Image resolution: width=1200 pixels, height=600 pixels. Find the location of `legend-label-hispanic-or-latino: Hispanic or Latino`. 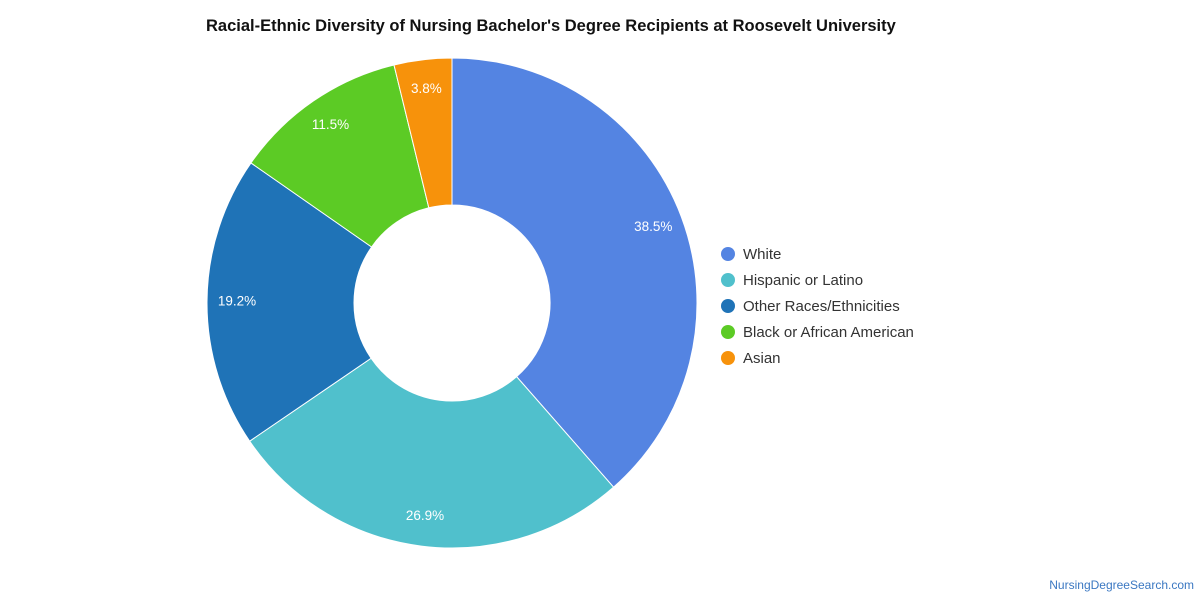

legend-label-hispanic-or-latino: Hispanic or Latino is located at coordinates (803, 280).